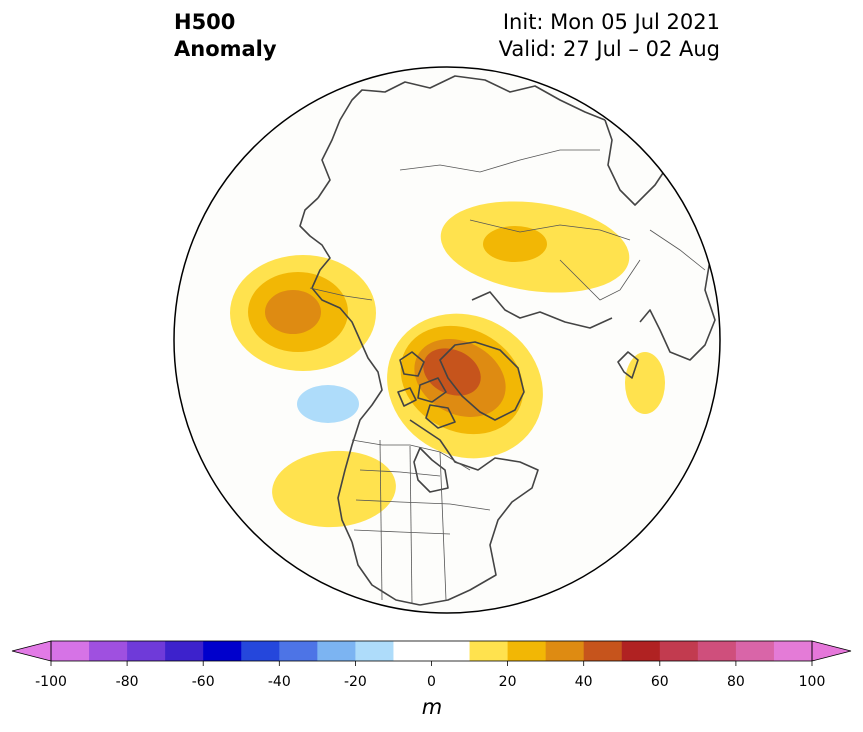  I want to click on colorbar-tick-label: 100, so click(812, 682).